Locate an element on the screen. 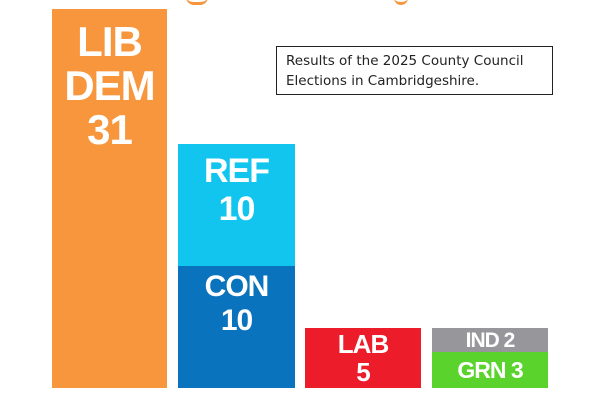 This screenshot has height=400, width=600. bar-segment-grn: GRN 3 is located at coordinates (490, 370).